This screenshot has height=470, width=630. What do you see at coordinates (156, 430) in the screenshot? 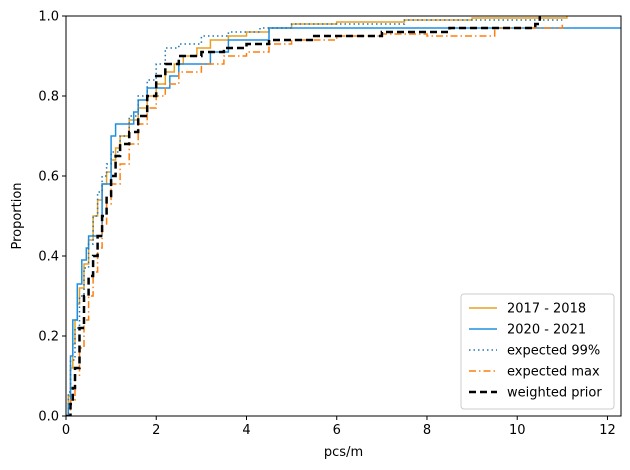
I see `x-tick-label: 2` at bounding box center [156, 430].